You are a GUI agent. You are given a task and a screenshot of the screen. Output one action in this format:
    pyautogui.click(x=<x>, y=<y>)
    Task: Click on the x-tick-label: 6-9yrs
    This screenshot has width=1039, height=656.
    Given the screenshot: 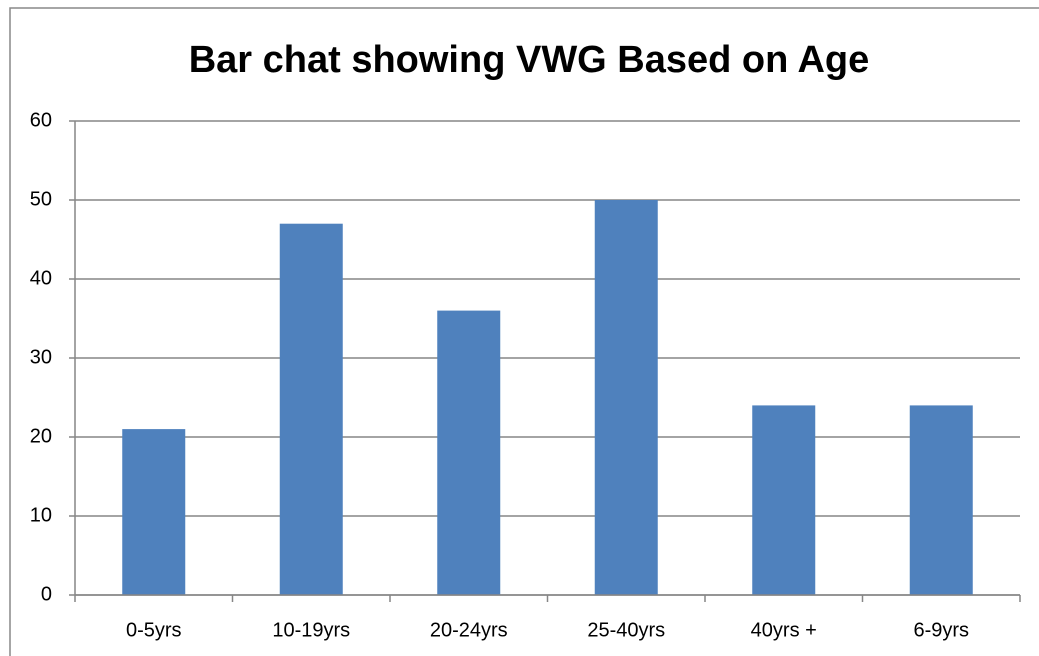 What is the action you would take?
    pyautogui.click(x=941, y=630)
    